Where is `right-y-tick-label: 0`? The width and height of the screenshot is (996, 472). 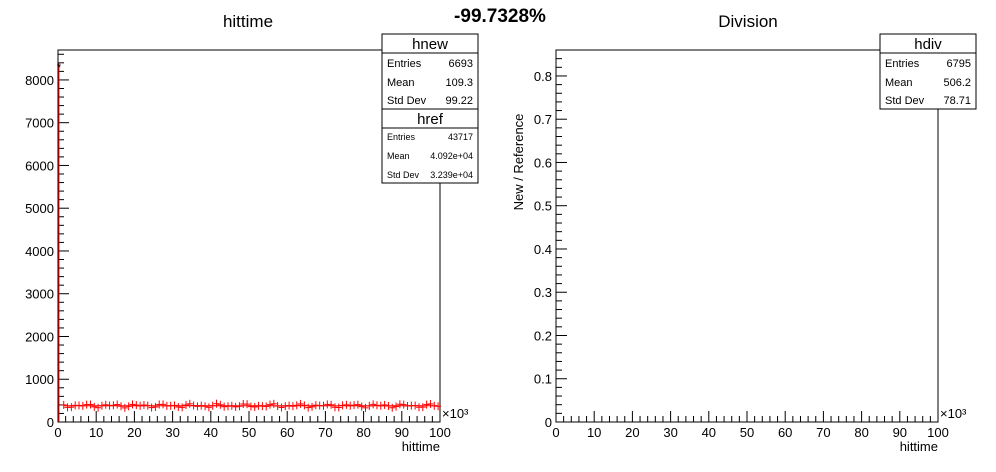
right-y-tick-label: 0 is located at coordinates (548, 422).